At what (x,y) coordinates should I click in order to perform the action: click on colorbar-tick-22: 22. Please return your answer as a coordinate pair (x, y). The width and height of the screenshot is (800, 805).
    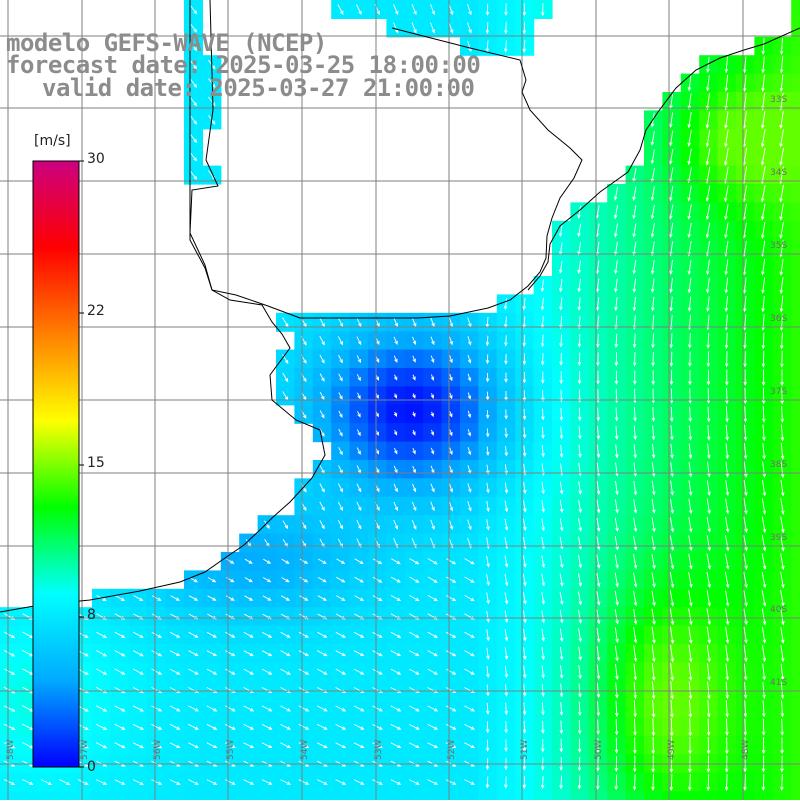
    Looking at the image, I should click on (96, 311).